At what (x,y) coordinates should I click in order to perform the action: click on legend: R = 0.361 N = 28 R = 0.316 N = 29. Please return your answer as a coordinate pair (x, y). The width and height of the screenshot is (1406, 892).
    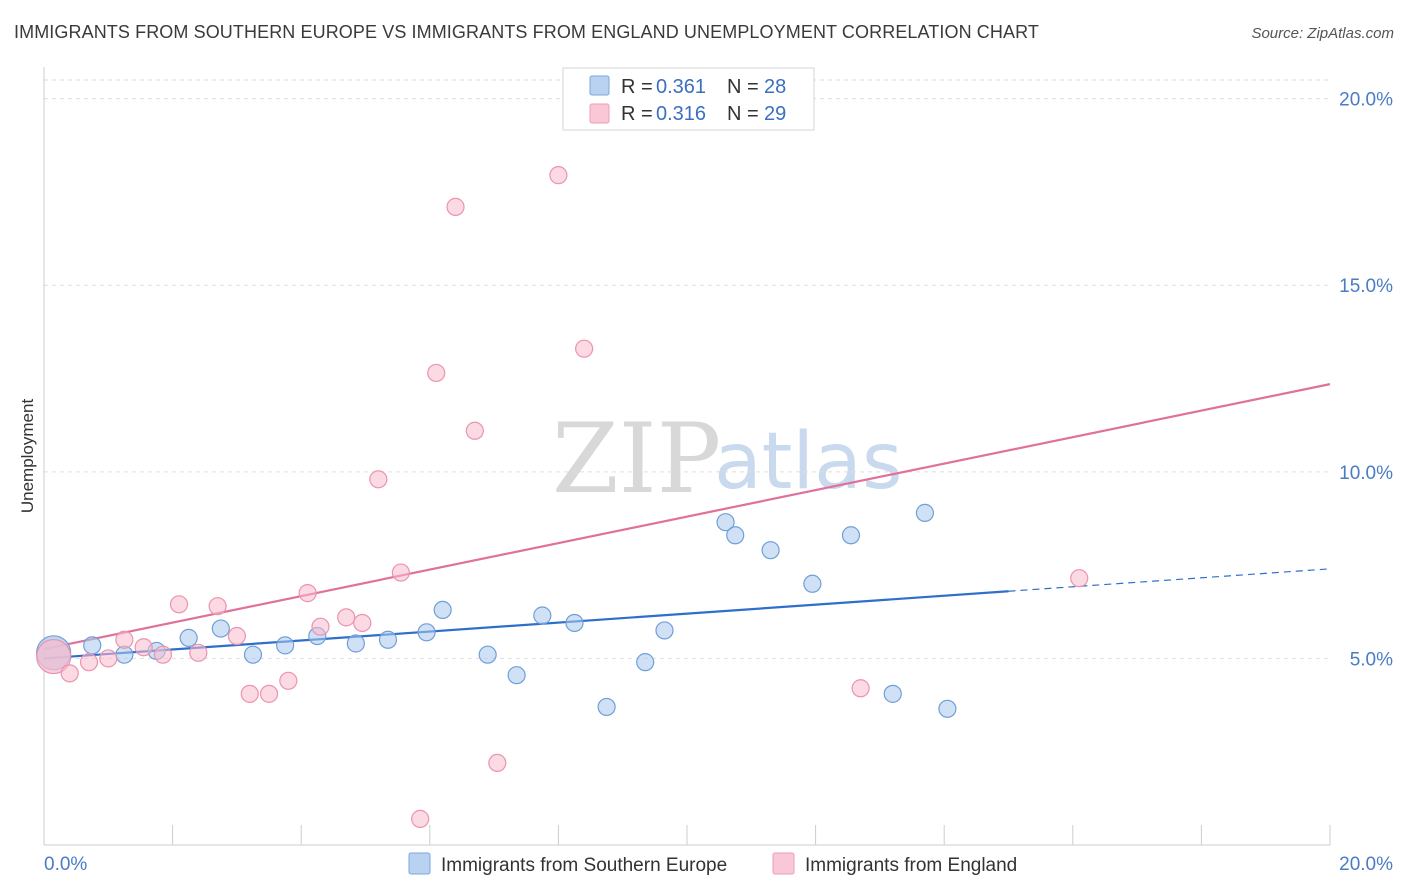
    Looking at the image, I should click on (688, 99).